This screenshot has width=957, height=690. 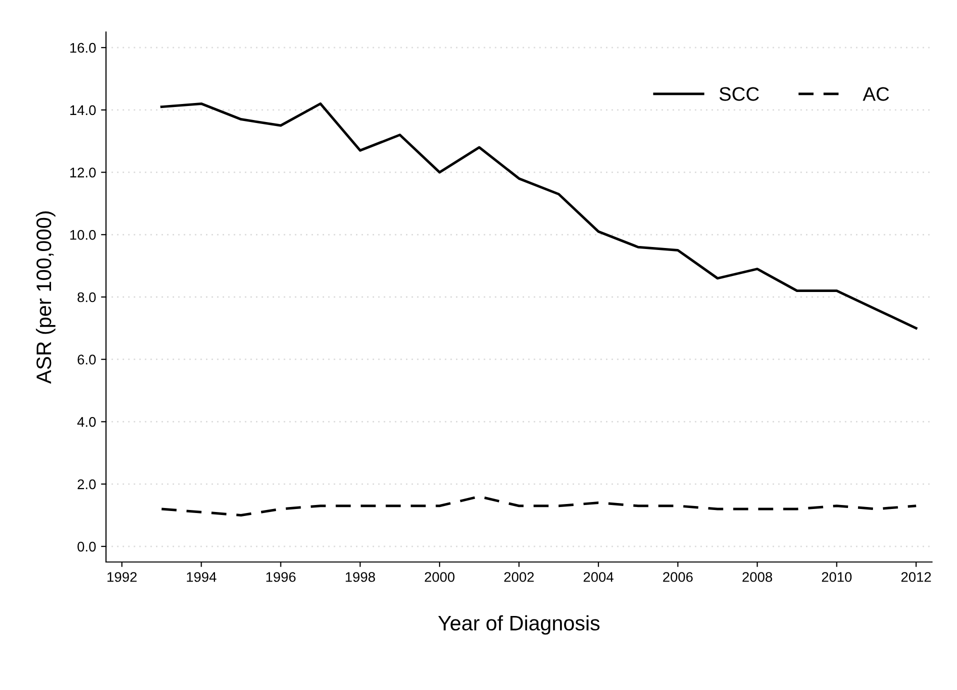 I want to click on y-tick-label: 8.0, so click(x=87, y=297).